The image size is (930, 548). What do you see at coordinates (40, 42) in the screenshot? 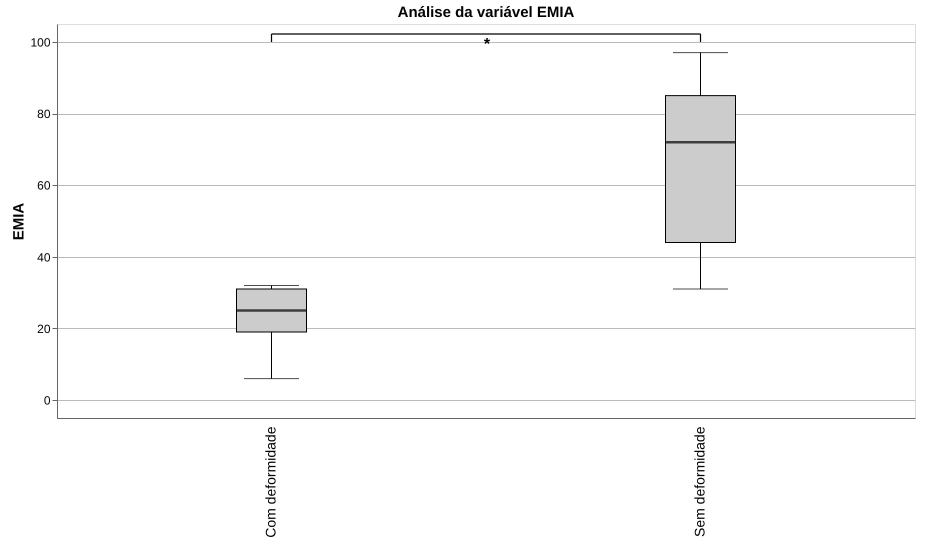
I see `y-tick-label: 100` at bounding box center [40, 42].